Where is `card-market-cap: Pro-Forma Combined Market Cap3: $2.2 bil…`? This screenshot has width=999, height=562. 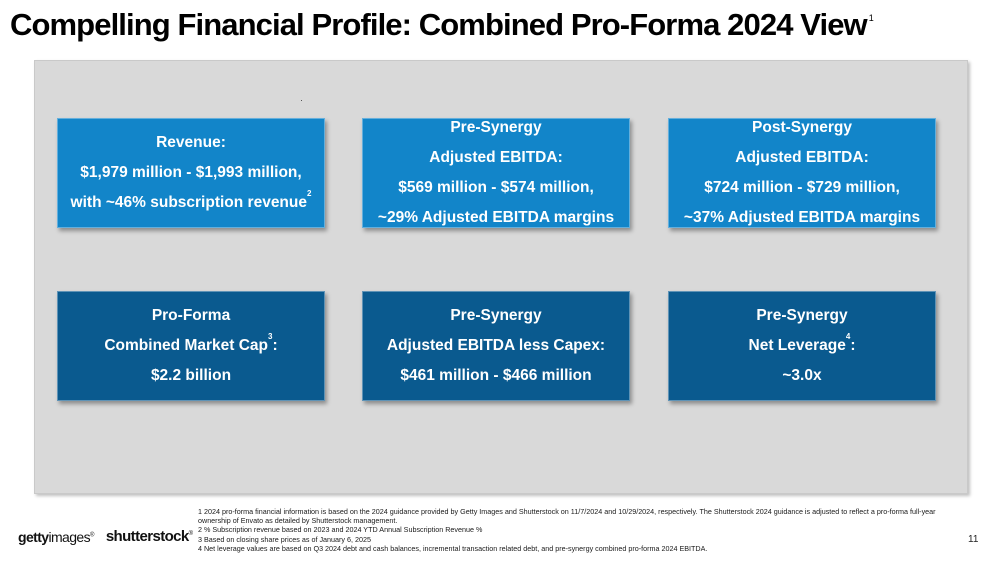
card-market-cap: Pro-Forma Combined Market Cap3: $2.2 bil… is located at coordinates (191, 346).